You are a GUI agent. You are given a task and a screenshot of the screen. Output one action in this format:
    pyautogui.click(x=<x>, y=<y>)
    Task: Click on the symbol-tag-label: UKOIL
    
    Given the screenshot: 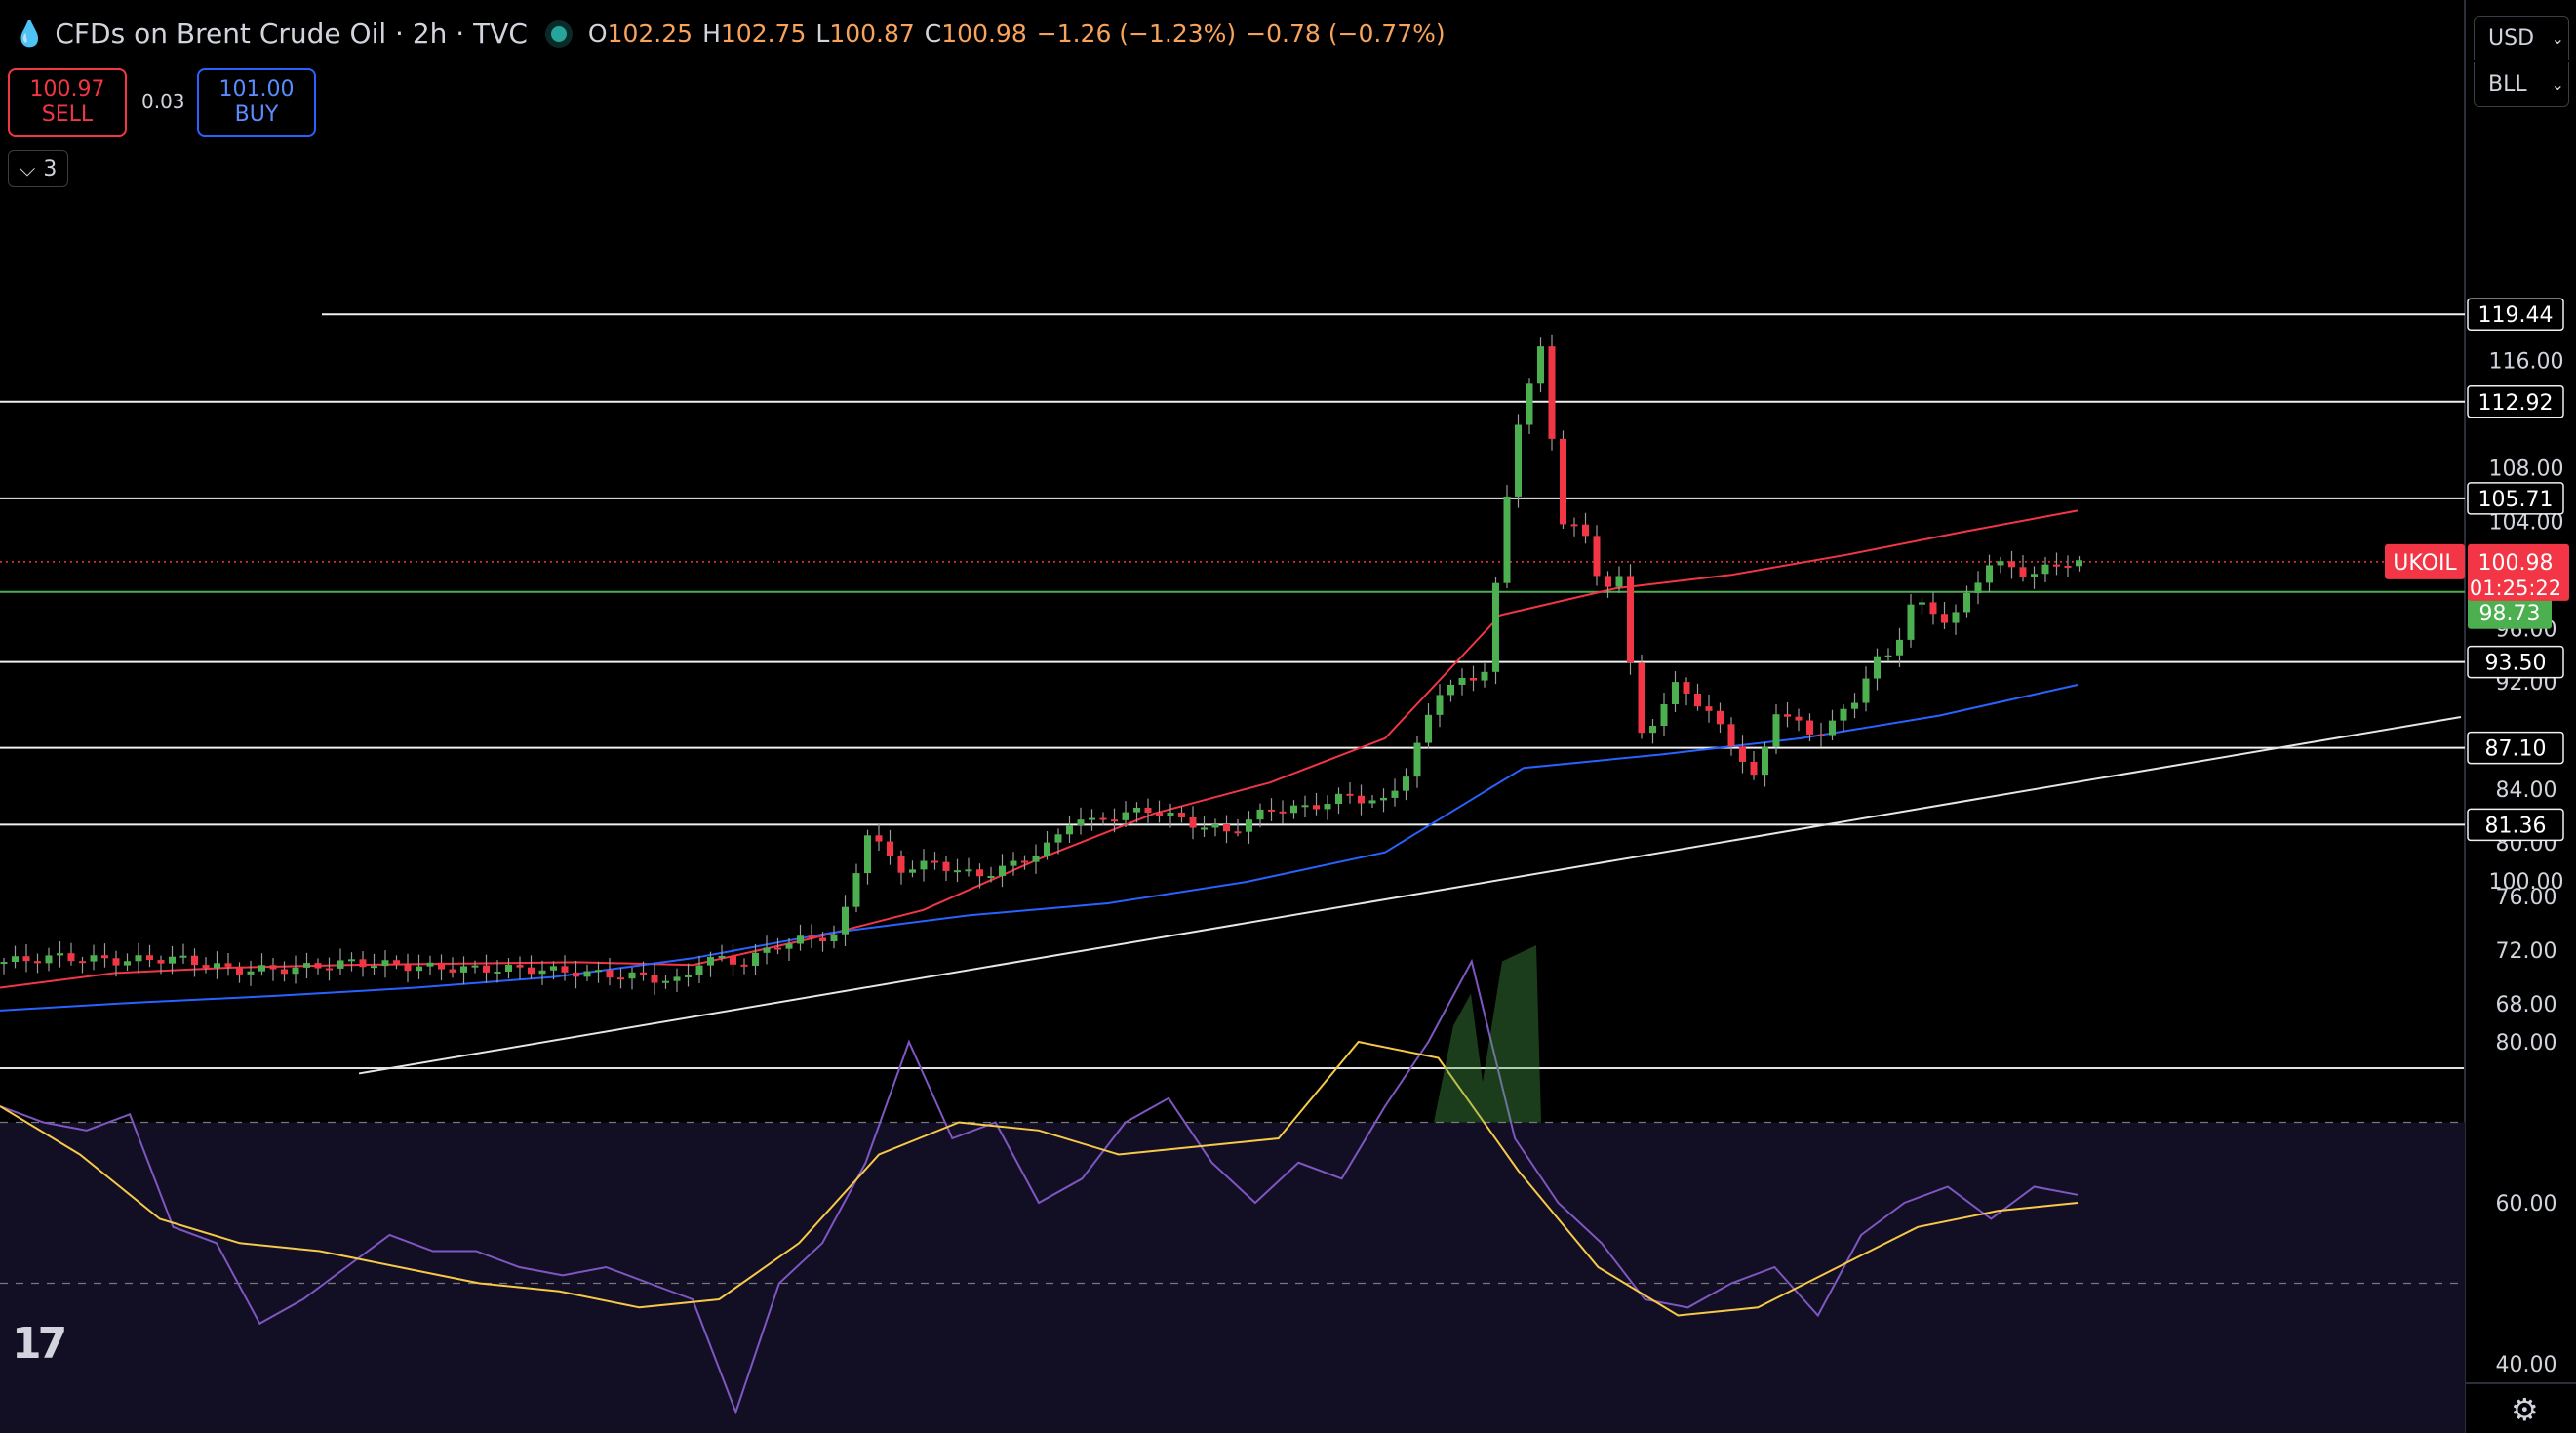 What is the action you would take?
    pyautogui.click(x=2425, y=563)
    